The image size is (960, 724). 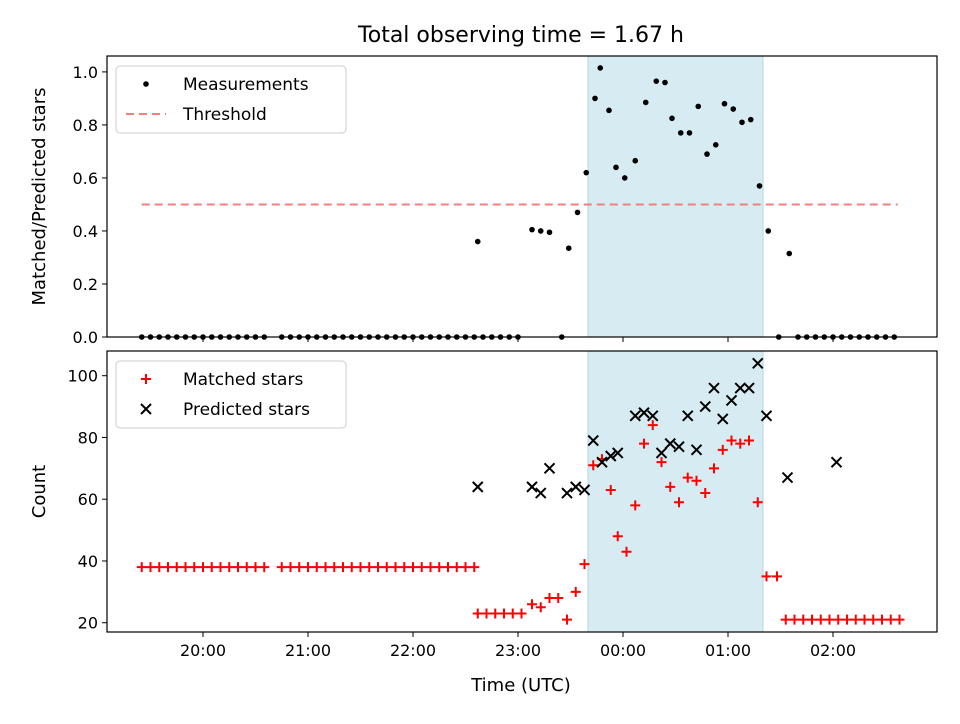 I want to click on x-tick-label: 22:00, so click(x=413, y=650).